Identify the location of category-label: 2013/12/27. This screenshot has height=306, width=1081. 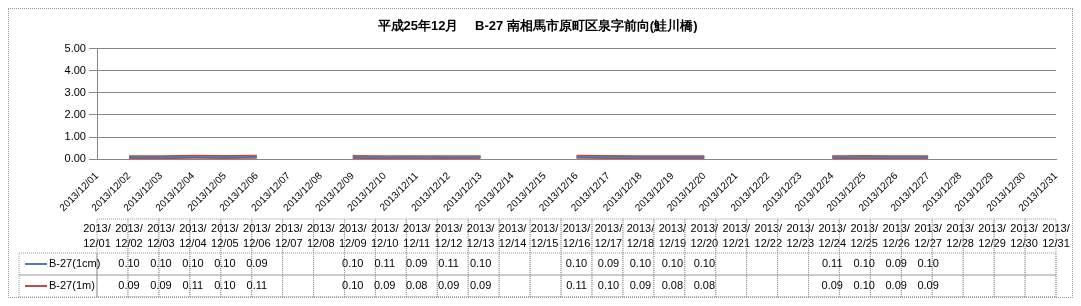
(928, 236).